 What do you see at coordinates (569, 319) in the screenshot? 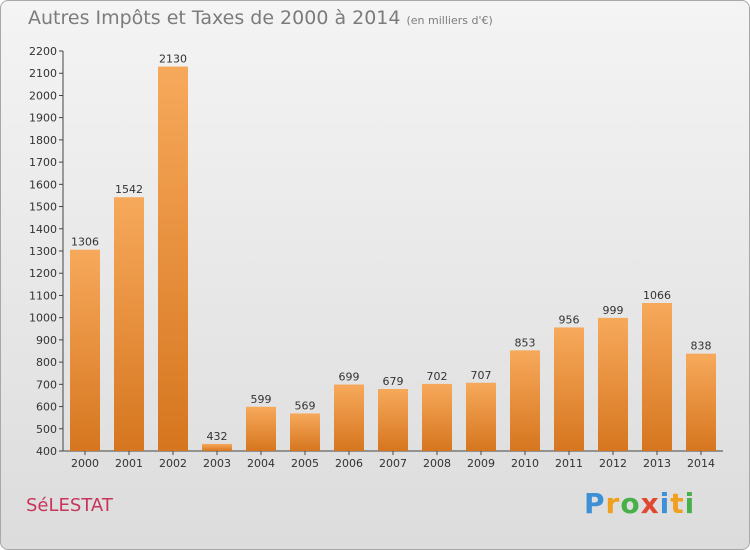
I see `data-label: 956` at bounding box center [569, 319].